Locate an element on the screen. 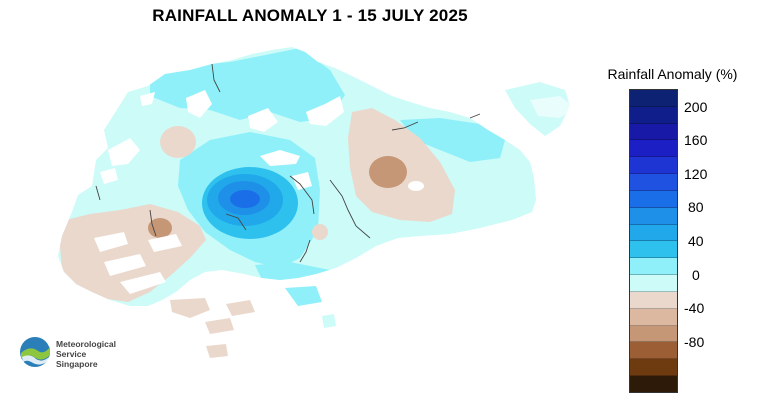  legend-label: 120 is located at coordinates (696, 173).